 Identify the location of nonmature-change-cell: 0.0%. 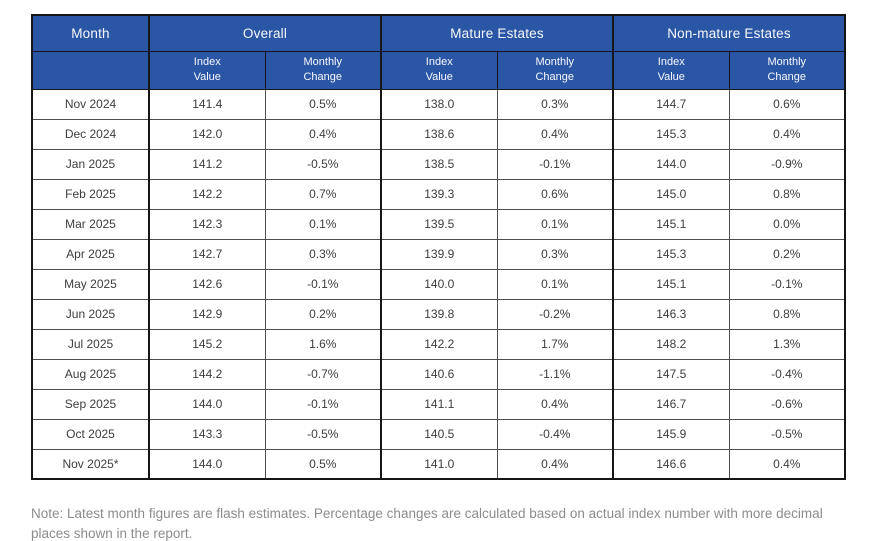
(787, 224).